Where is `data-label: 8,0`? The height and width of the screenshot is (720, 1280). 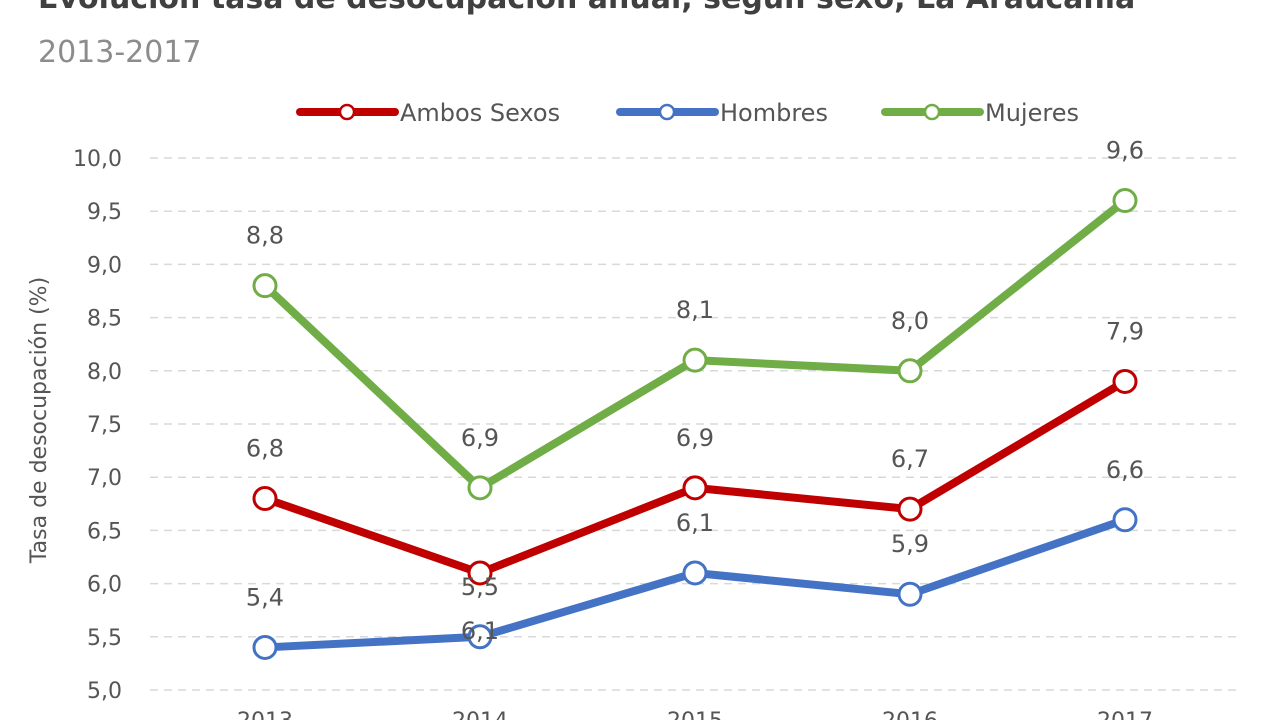
data-label: 8,0 is located at coordinates (910, 321).